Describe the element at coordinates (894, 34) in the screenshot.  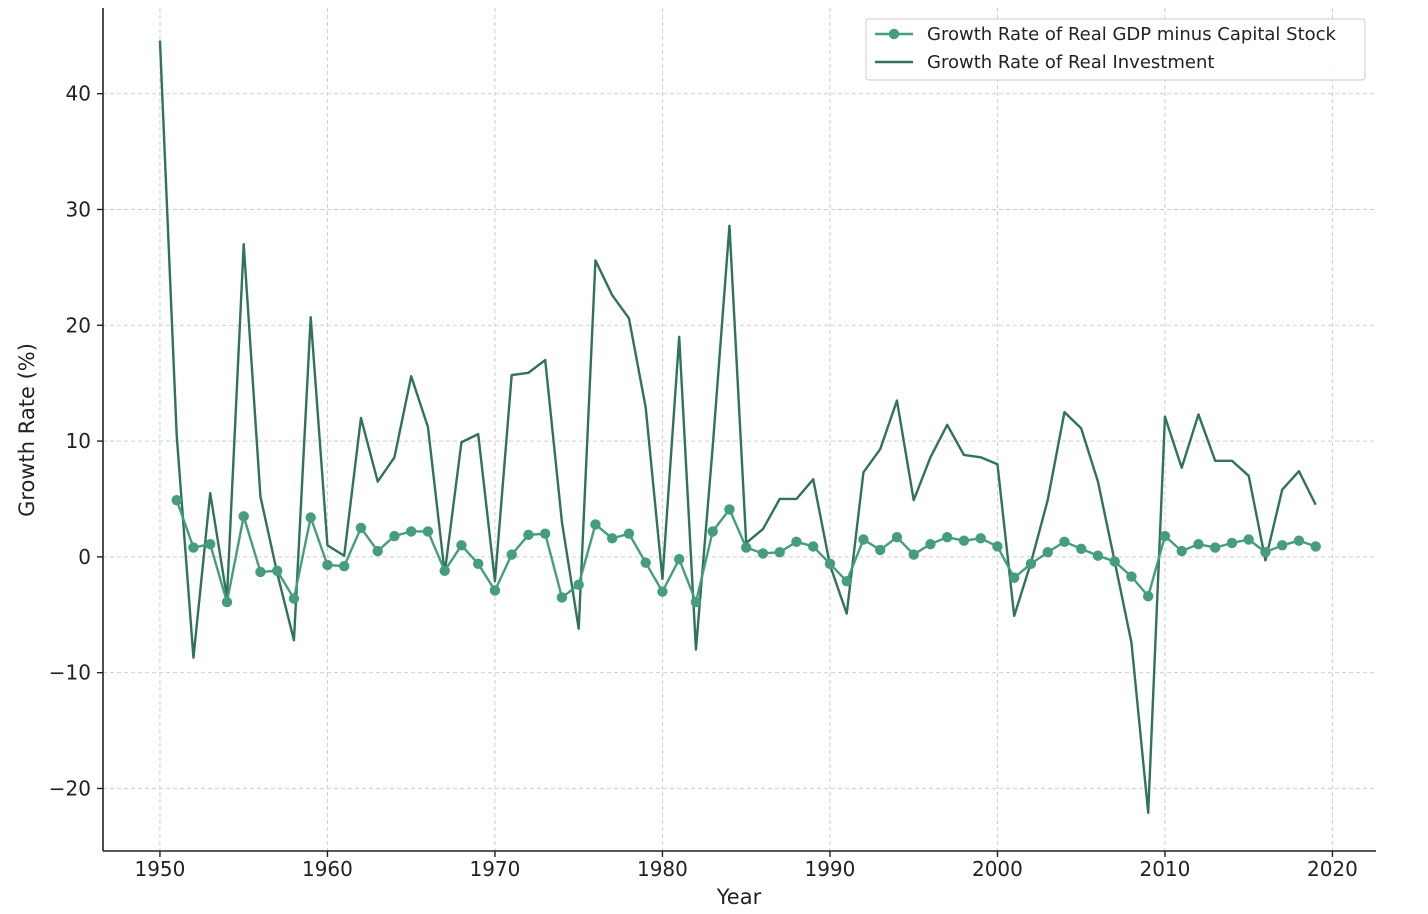
I see `legend-marker-gdp` at that location.